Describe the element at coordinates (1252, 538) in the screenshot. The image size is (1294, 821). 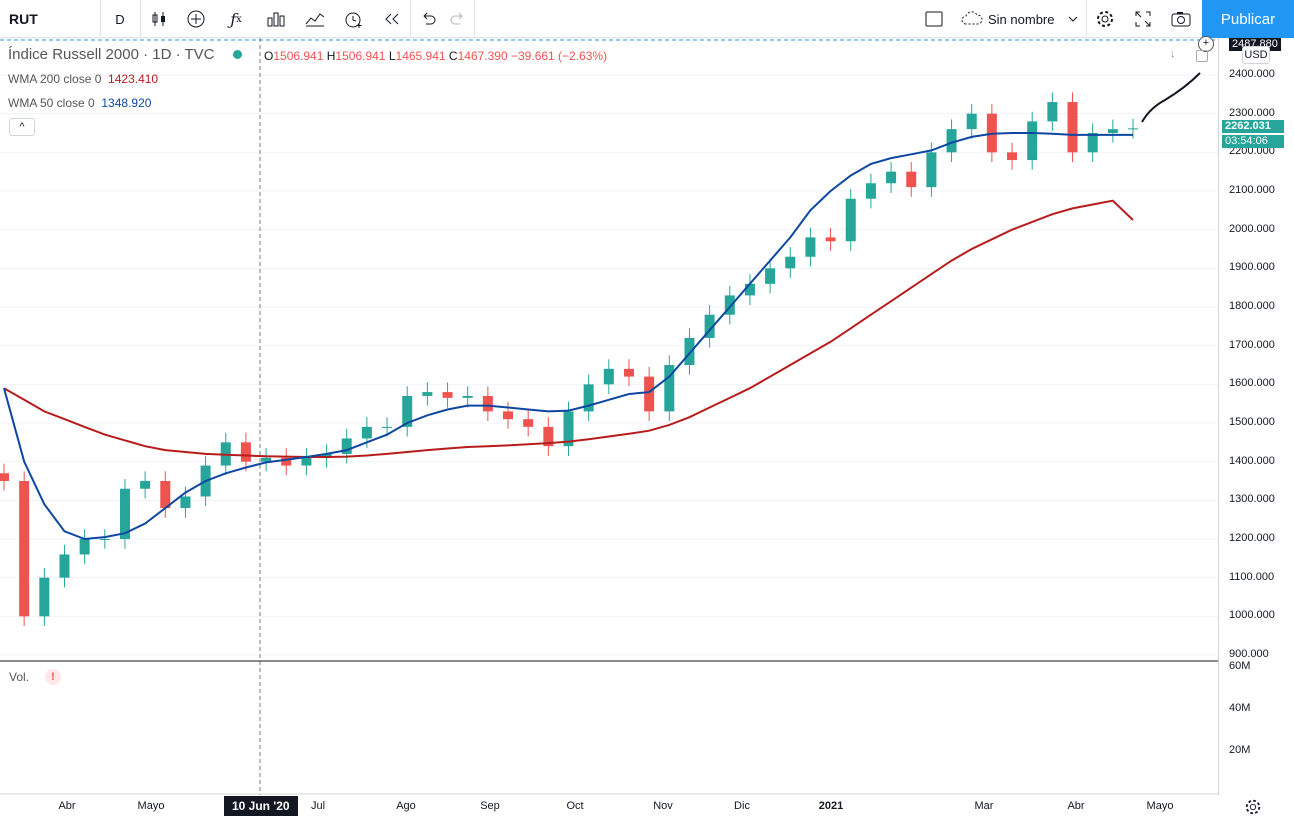
I see `price-scale-label: 1200.000` at that location.